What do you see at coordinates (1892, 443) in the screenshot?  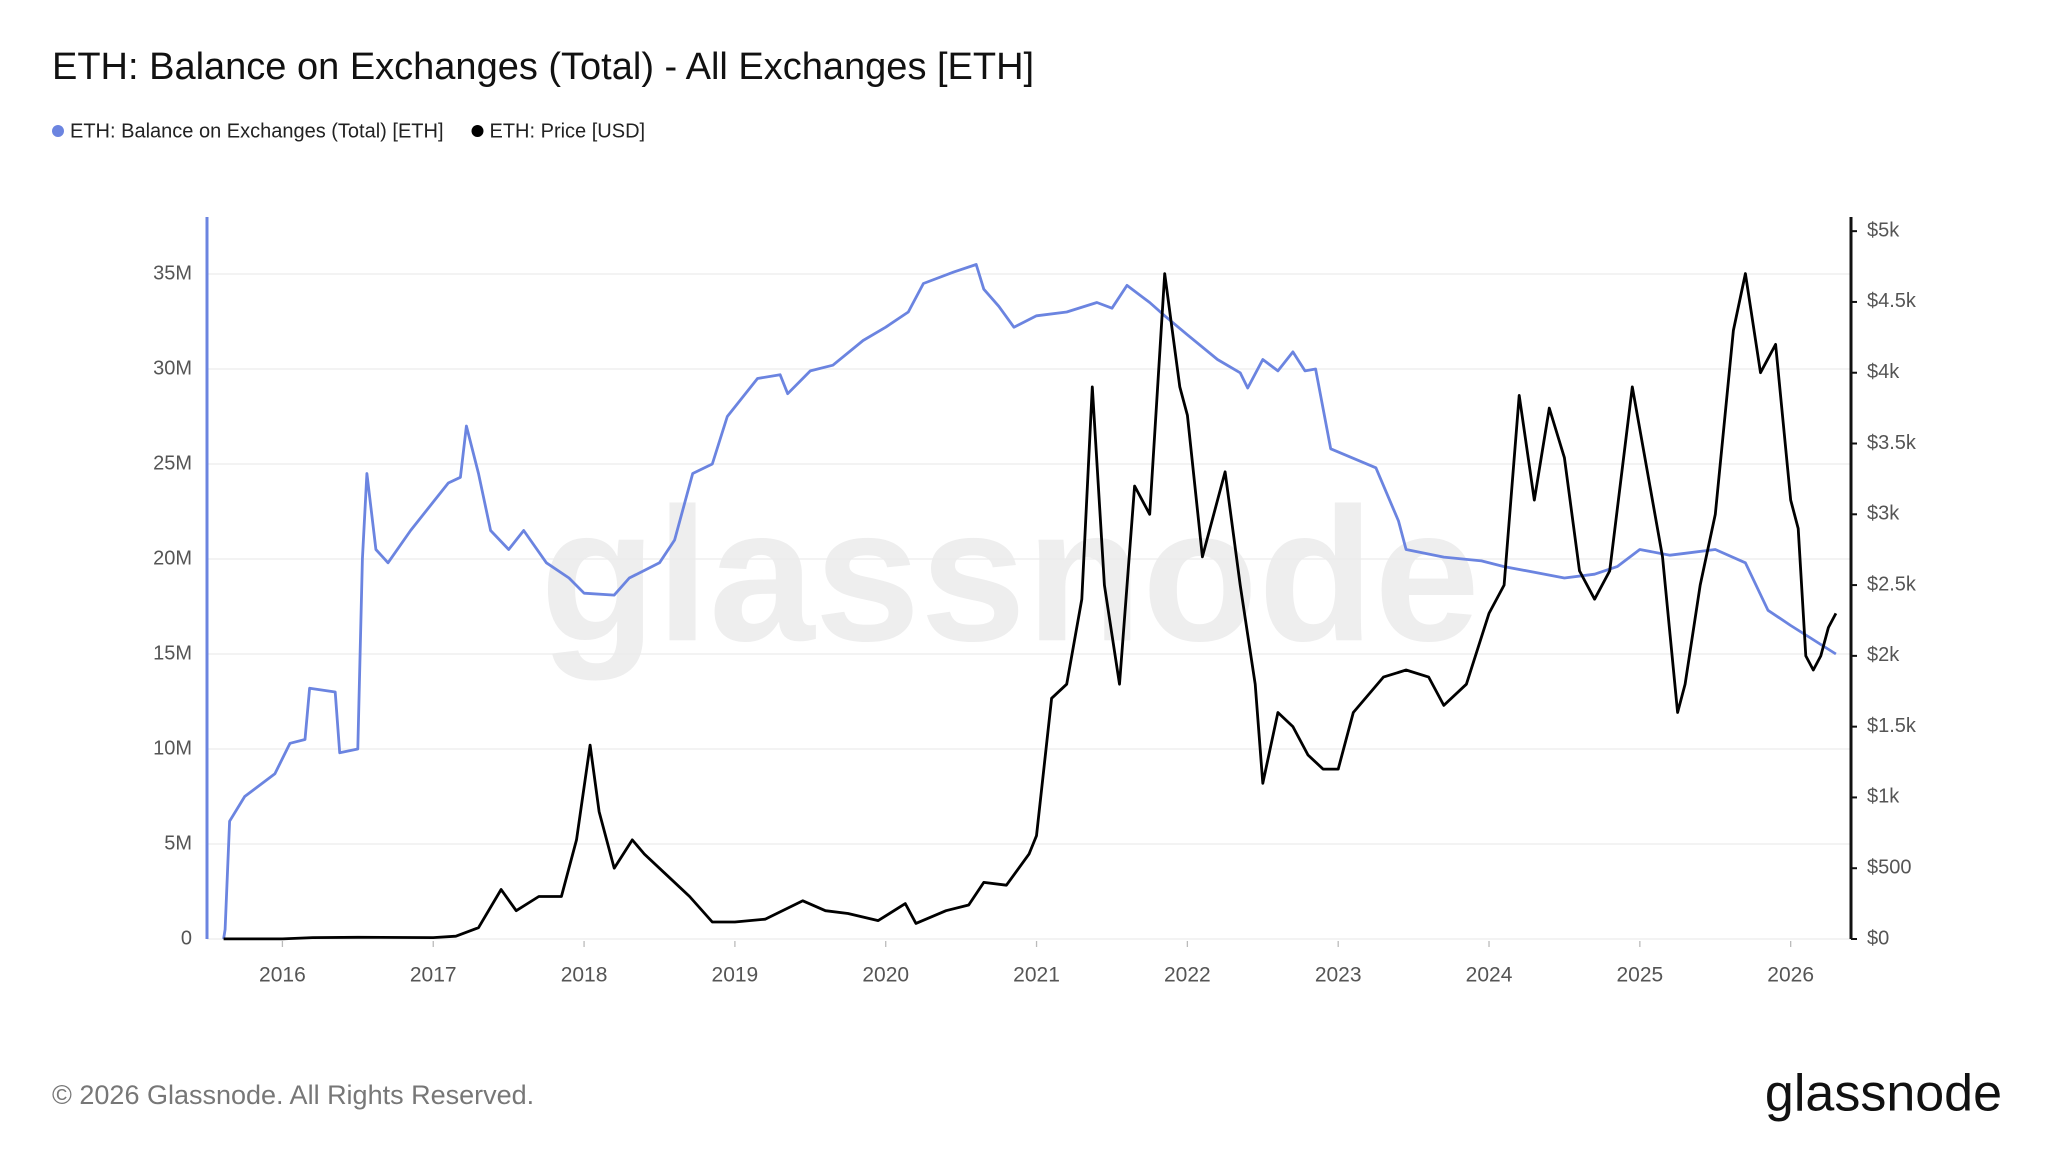 I see `y2-tick-label: $3.5k` at bounding box center [1892, 443].